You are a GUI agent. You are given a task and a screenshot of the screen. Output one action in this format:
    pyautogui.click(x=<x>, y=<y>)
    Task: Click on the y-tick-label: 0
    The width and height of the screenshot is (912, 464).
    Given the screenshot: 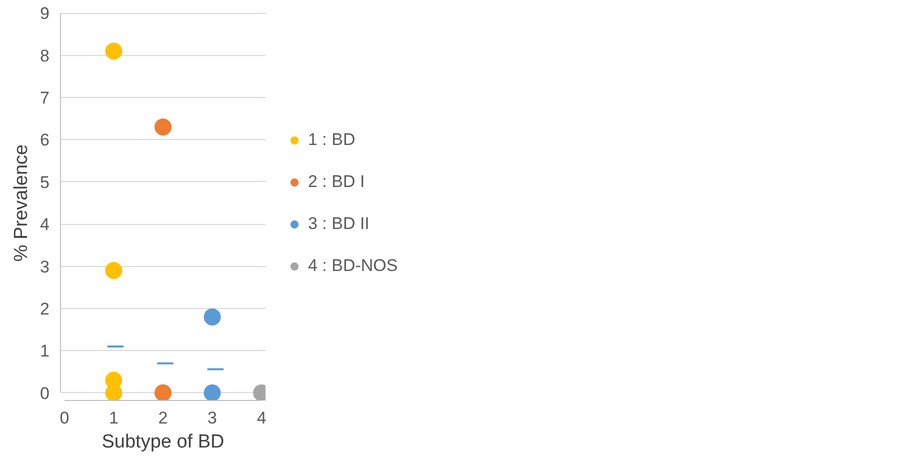 What is the action you would take?
    pyautogui.click(x=45, y=393)
    